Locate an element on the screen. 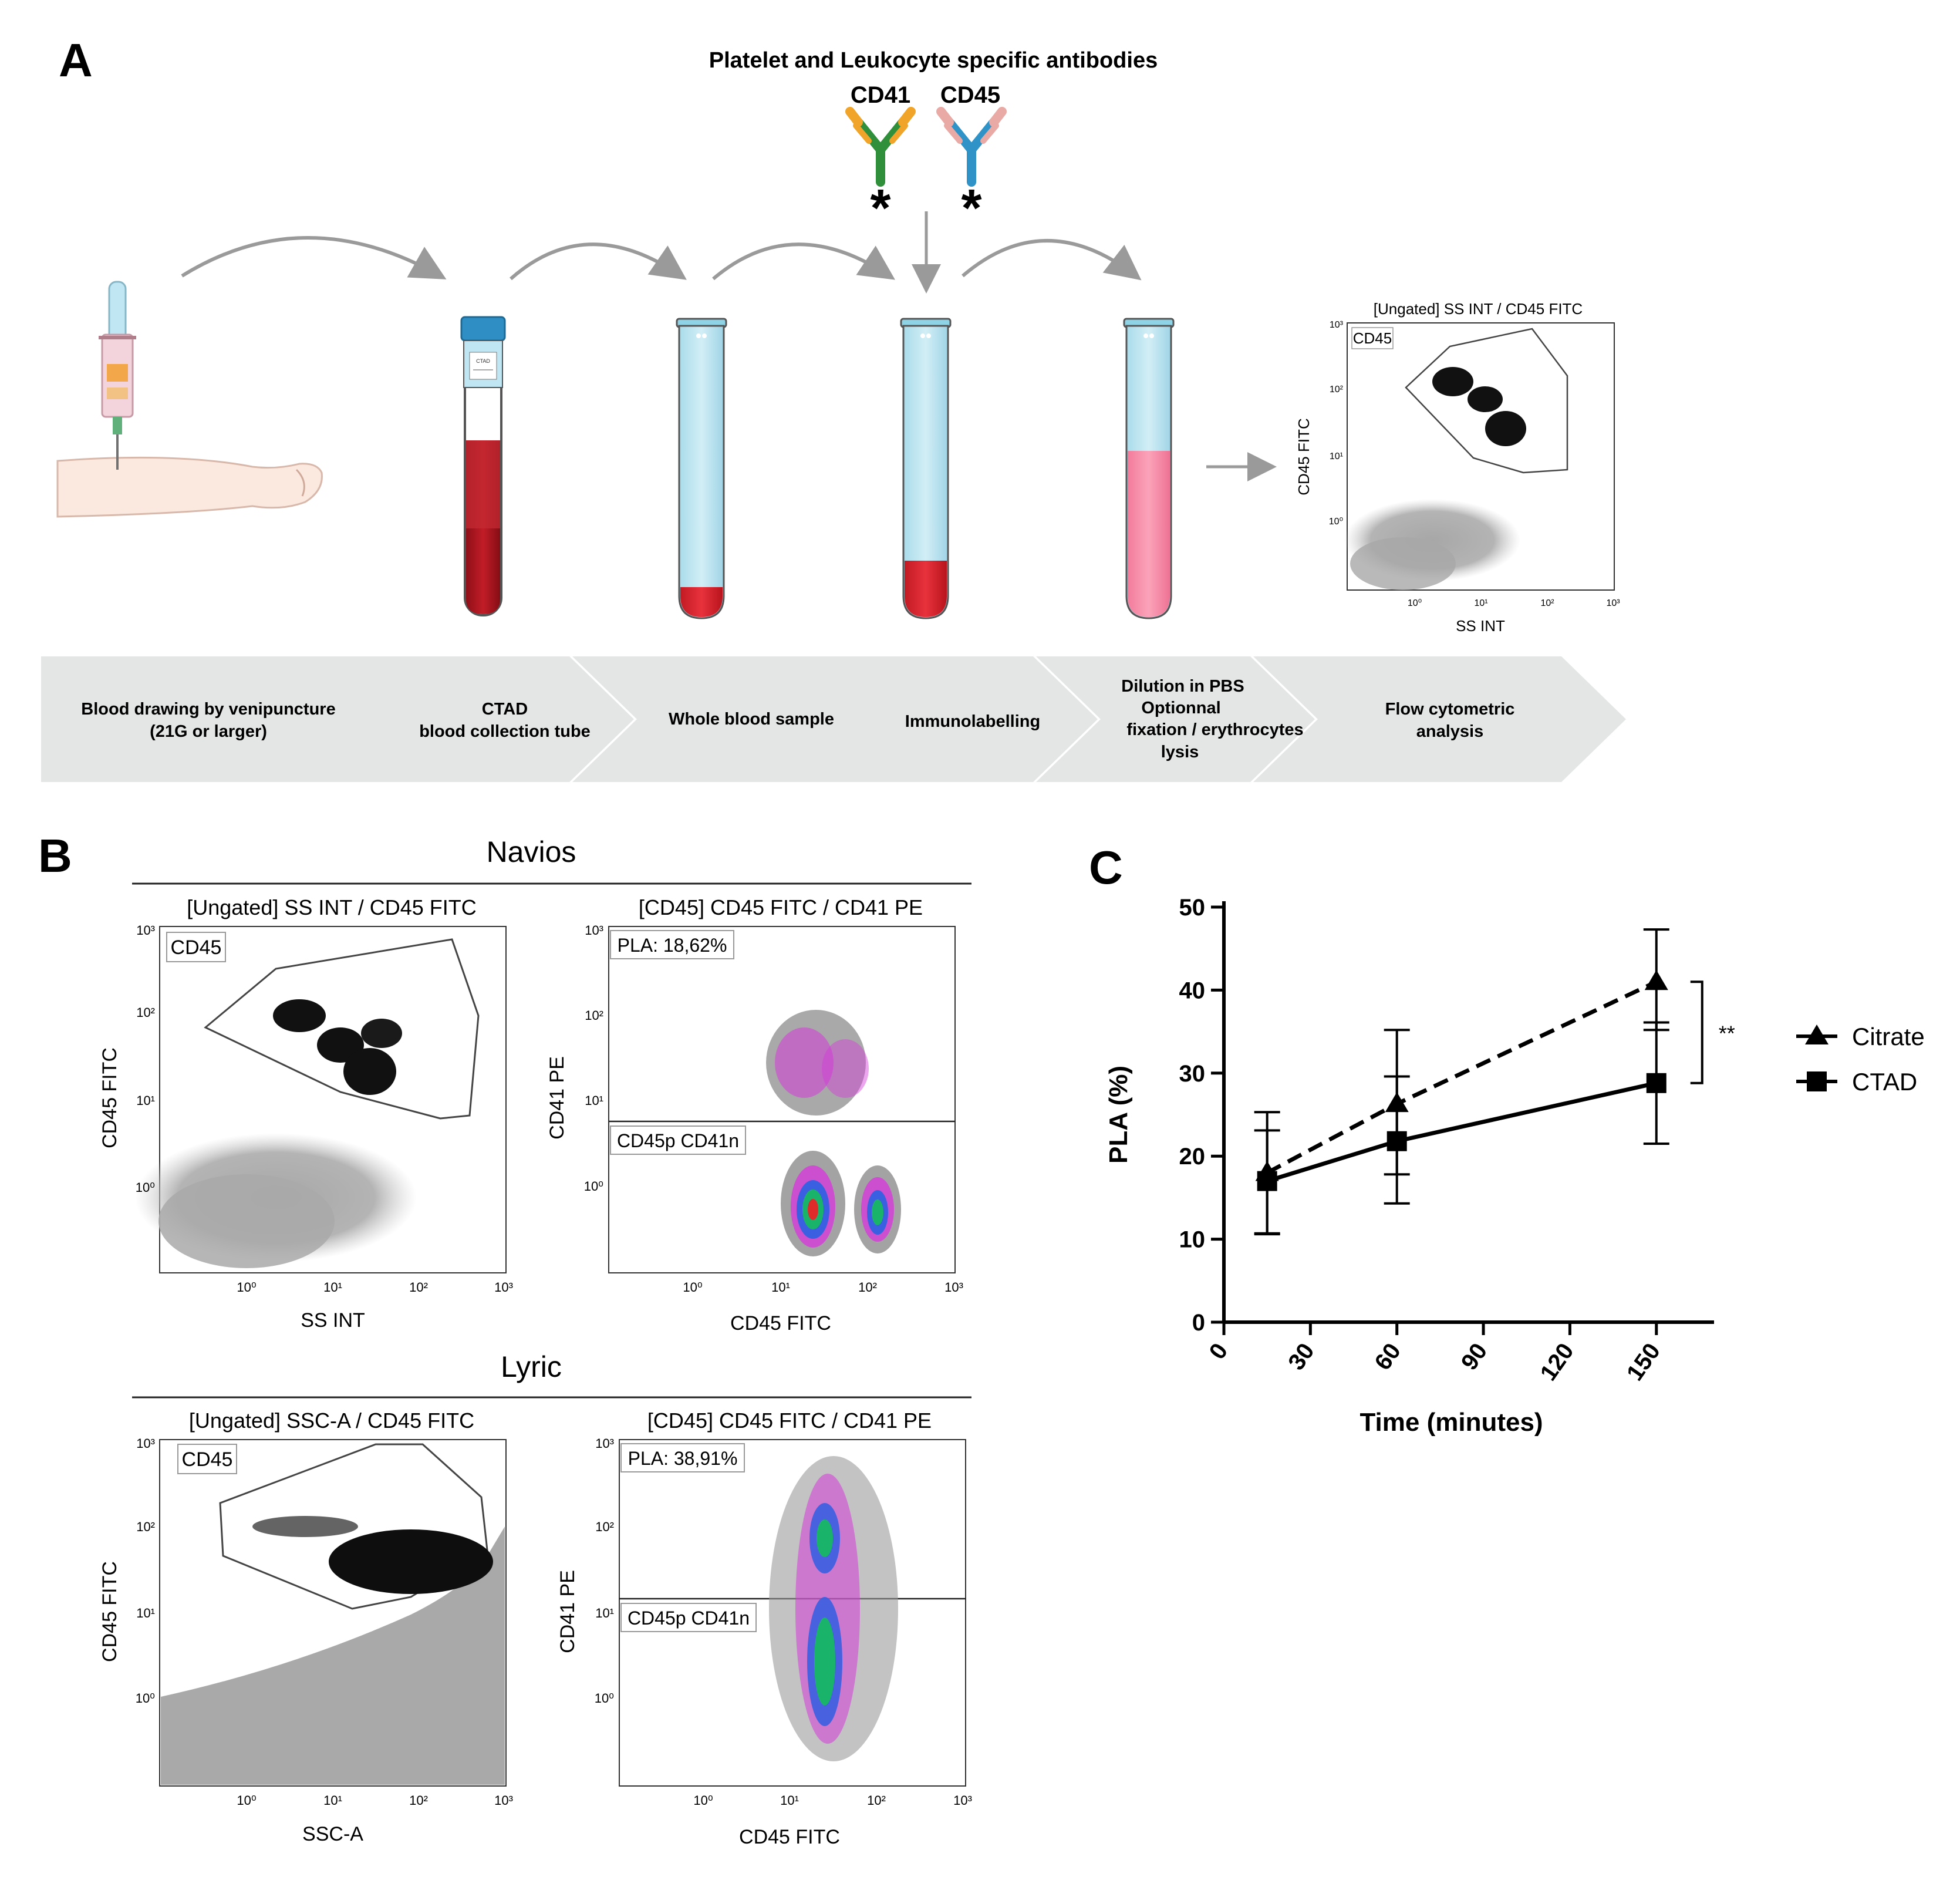  mini-plot-xlabel: SS INT is located at coordinates (1480, 626).